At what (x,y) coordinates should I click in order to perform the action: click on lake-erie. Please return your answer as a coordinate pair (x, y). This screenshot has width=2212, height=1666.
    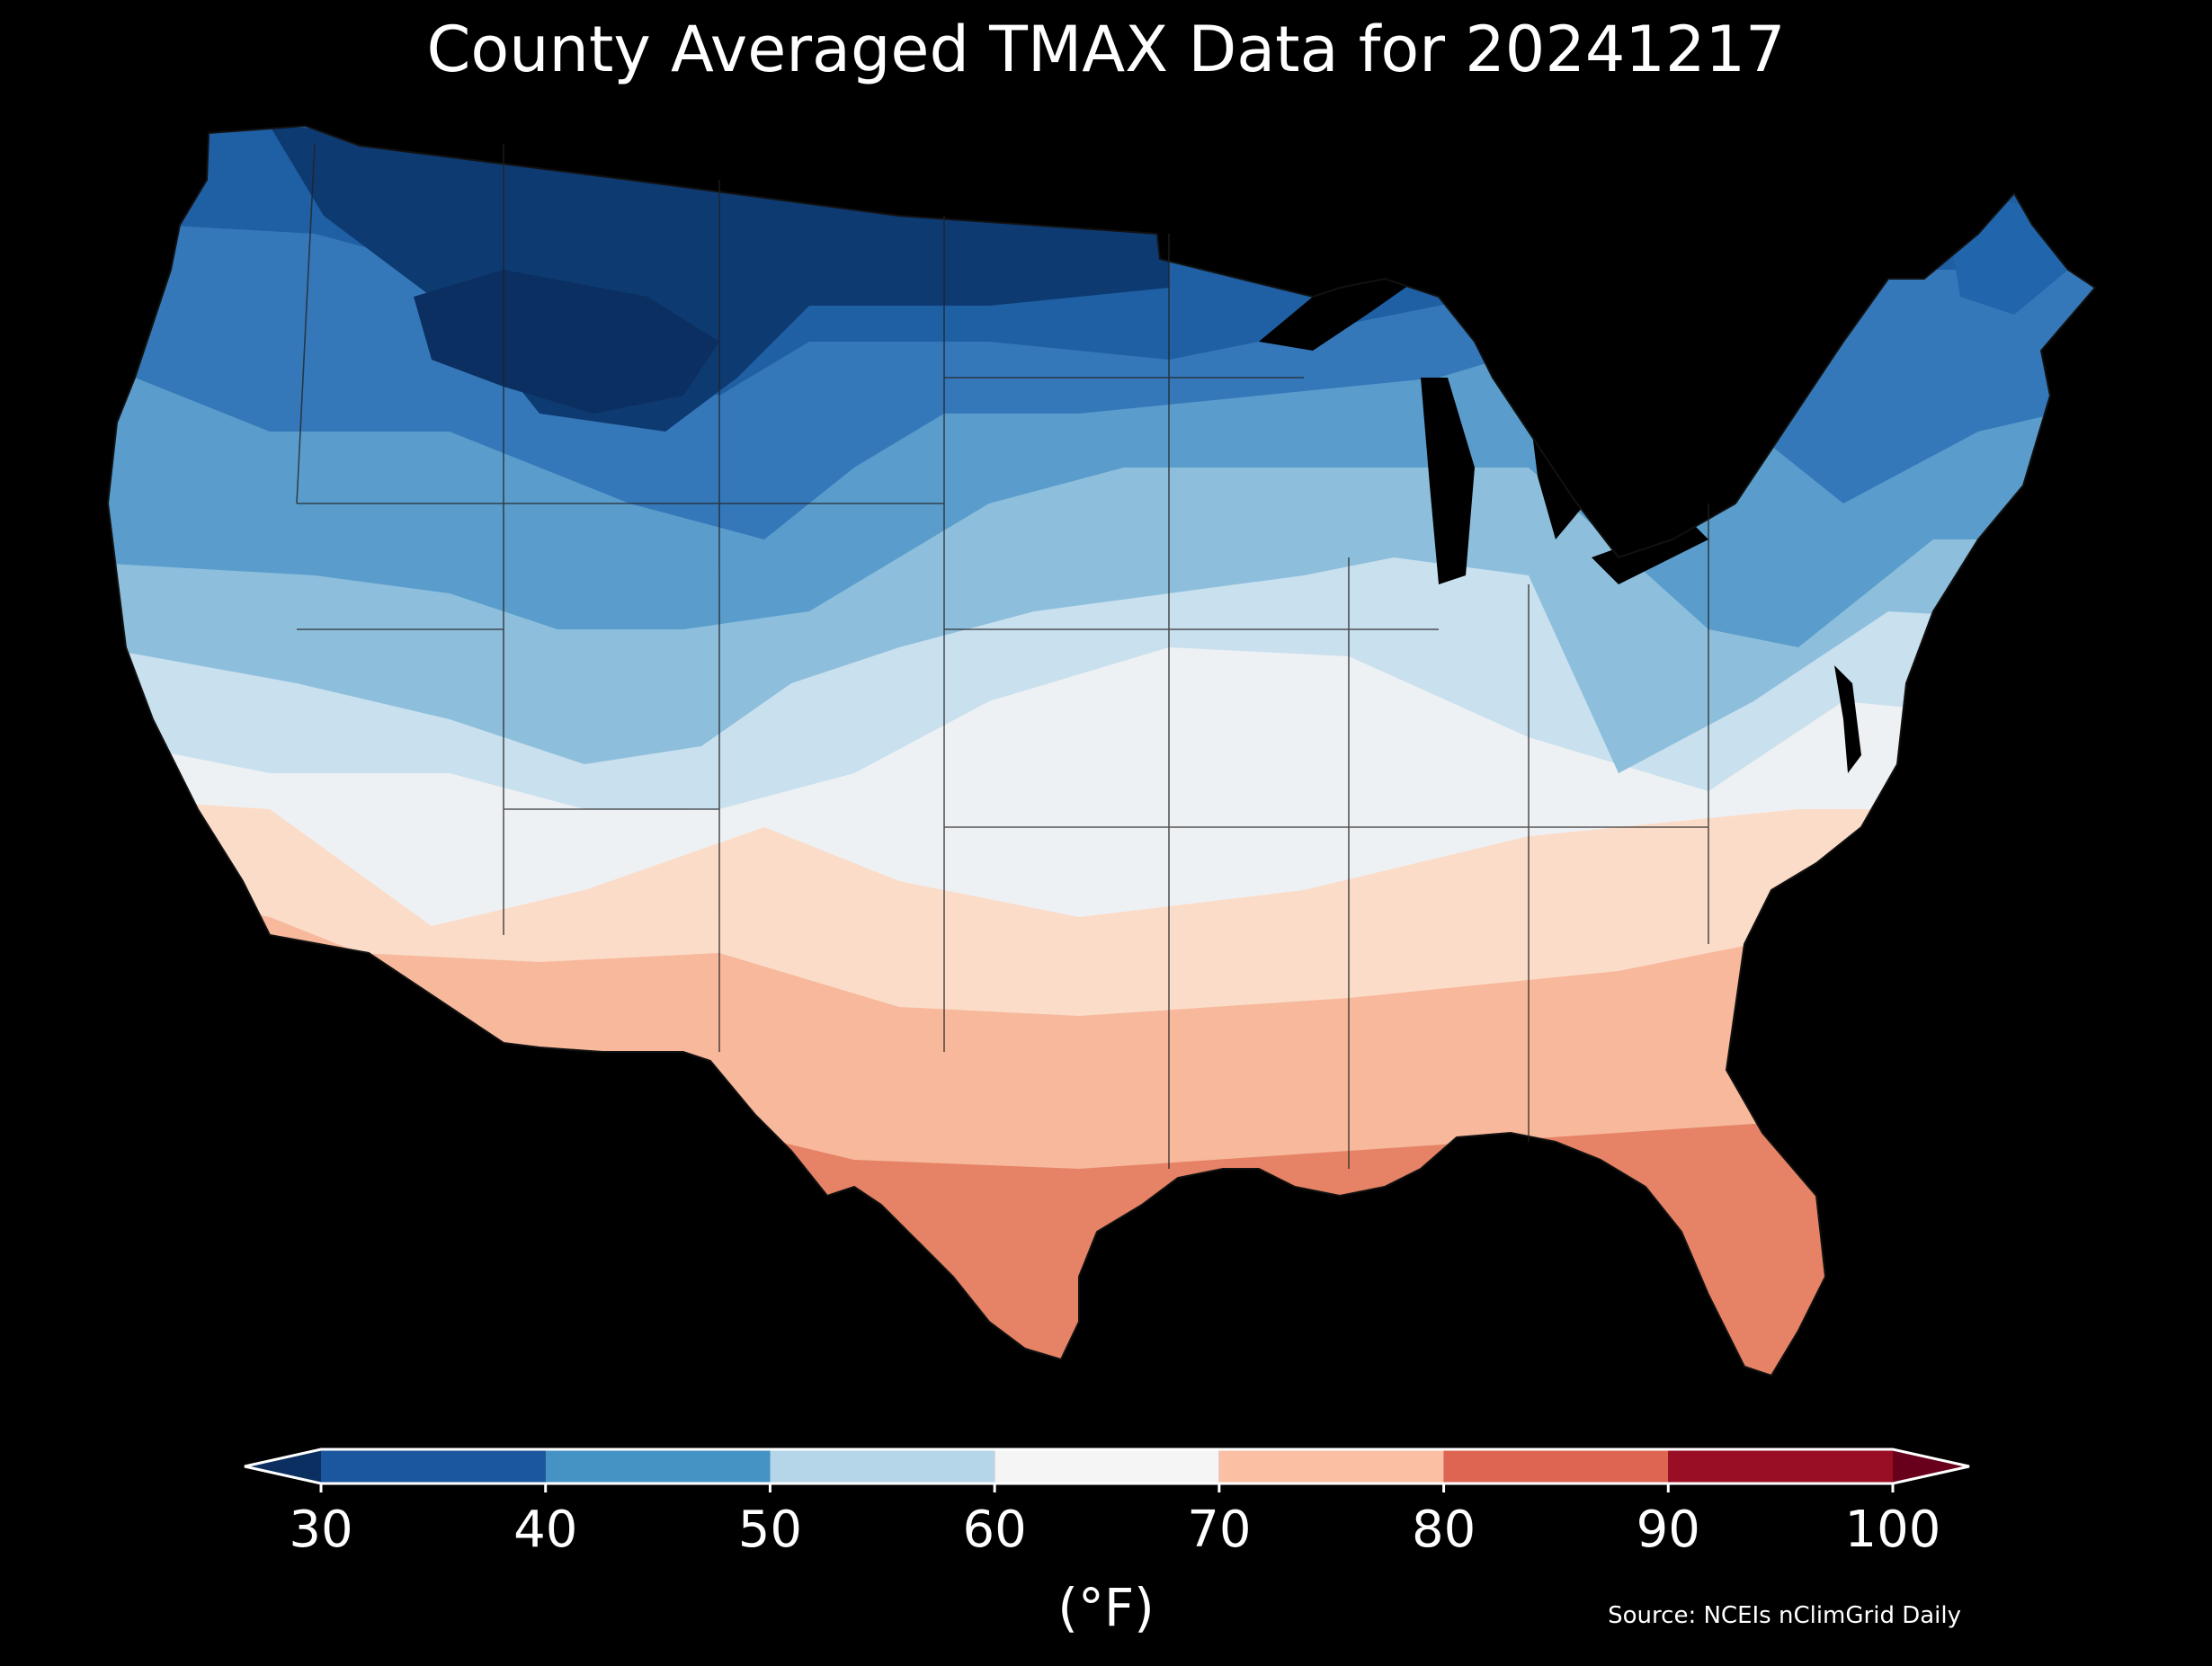
    Looking at the image, I should click on (1650, 553).